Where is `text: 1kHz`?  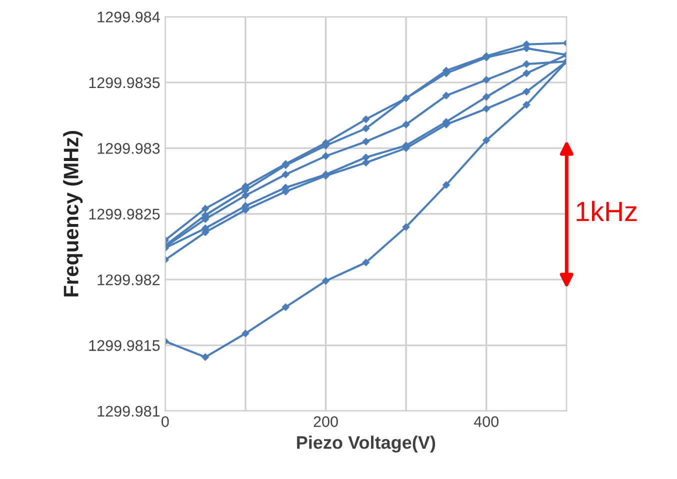
text: 1kHz is located at coordinates (606, 211).